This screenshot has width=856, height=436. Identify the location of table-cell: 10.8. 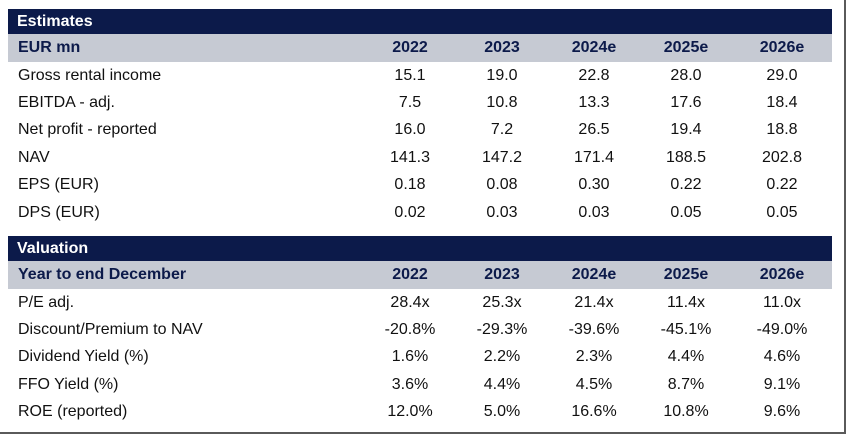
(502, 103).